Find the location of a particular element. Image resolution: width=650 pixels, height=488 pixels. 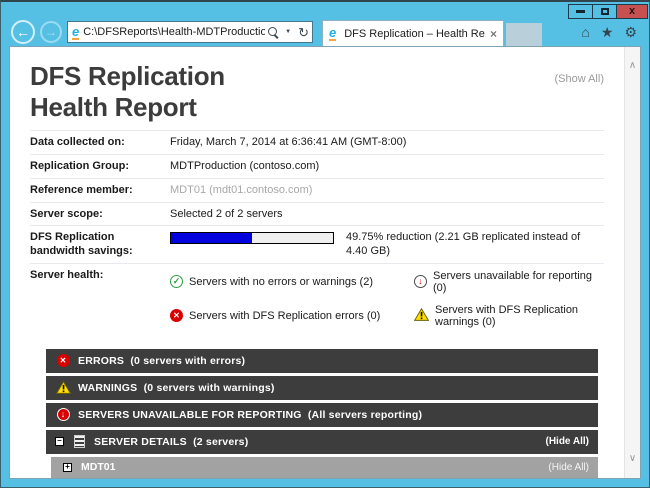

ie-page-icon: e is located at coordinates (76, 31).